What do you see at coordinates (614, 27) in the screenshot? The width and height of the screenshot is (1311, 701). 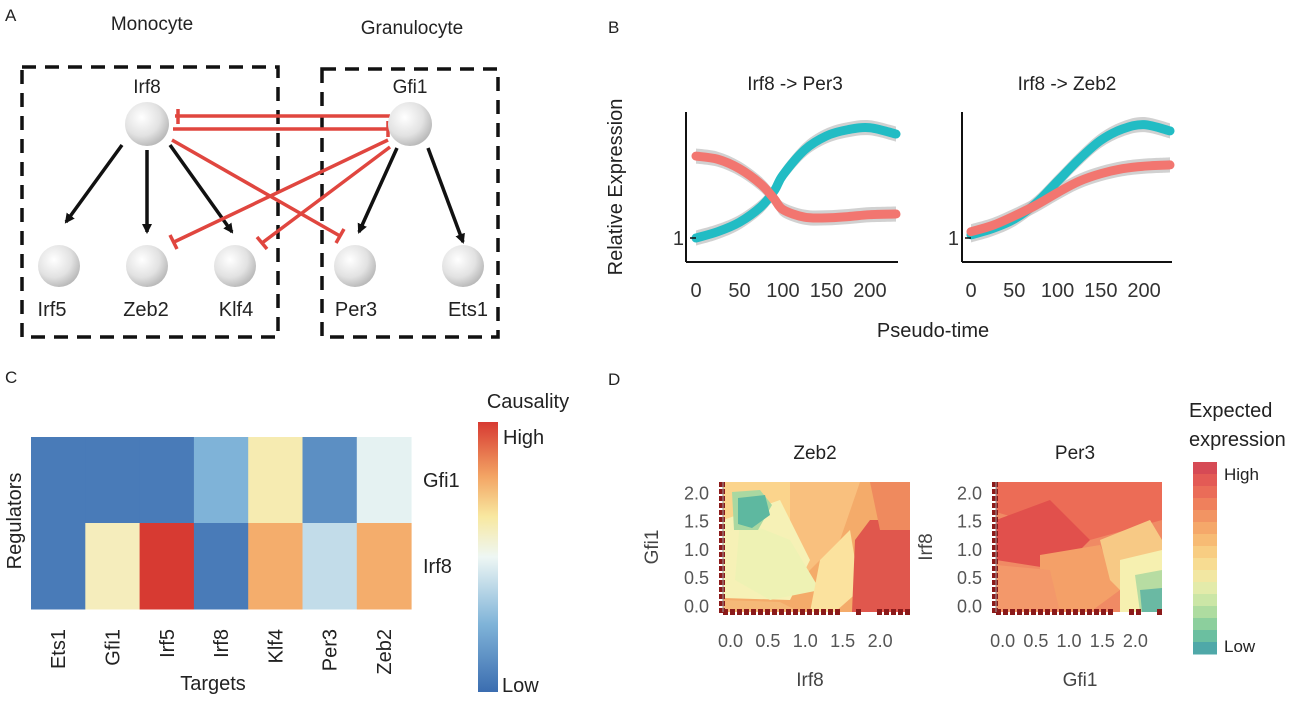 I see `panel-label-b: B` at bounding box center [614, 27].